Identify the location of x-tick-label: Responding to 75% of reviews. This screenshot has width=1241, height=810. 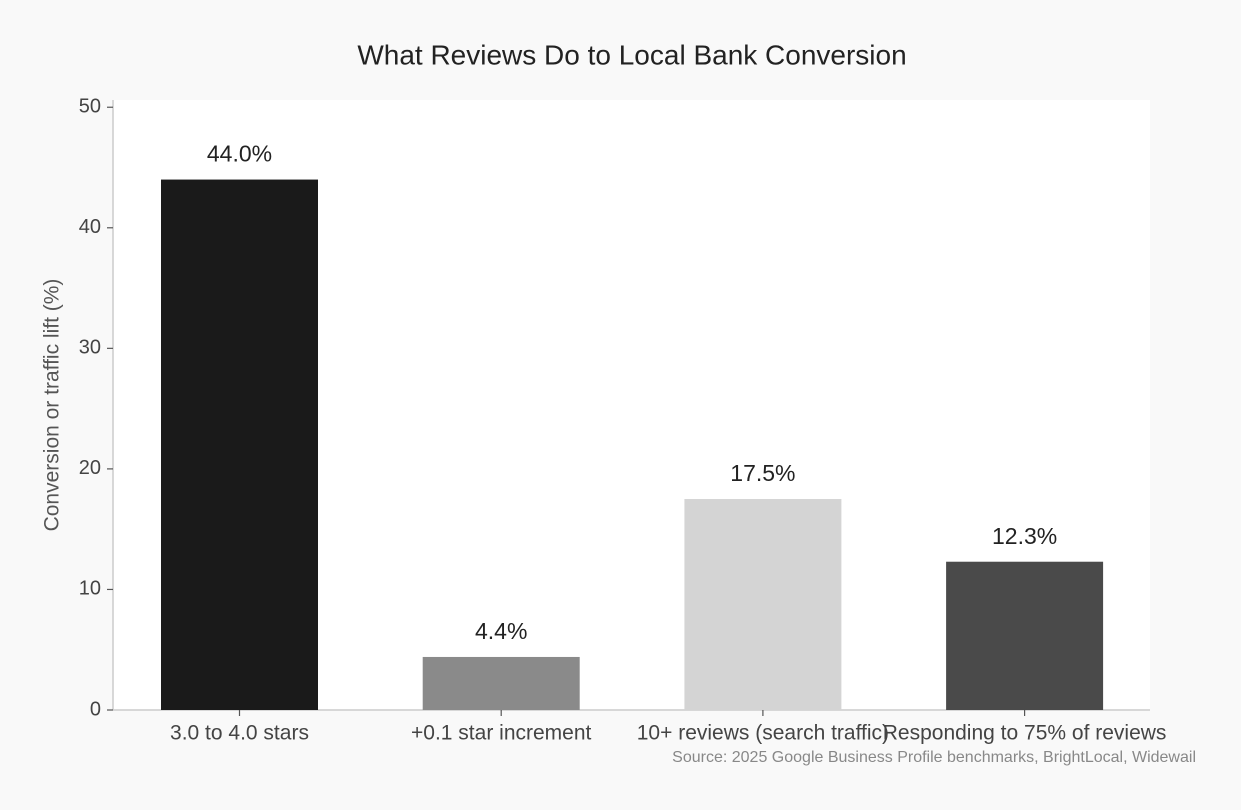
(1025, 733).